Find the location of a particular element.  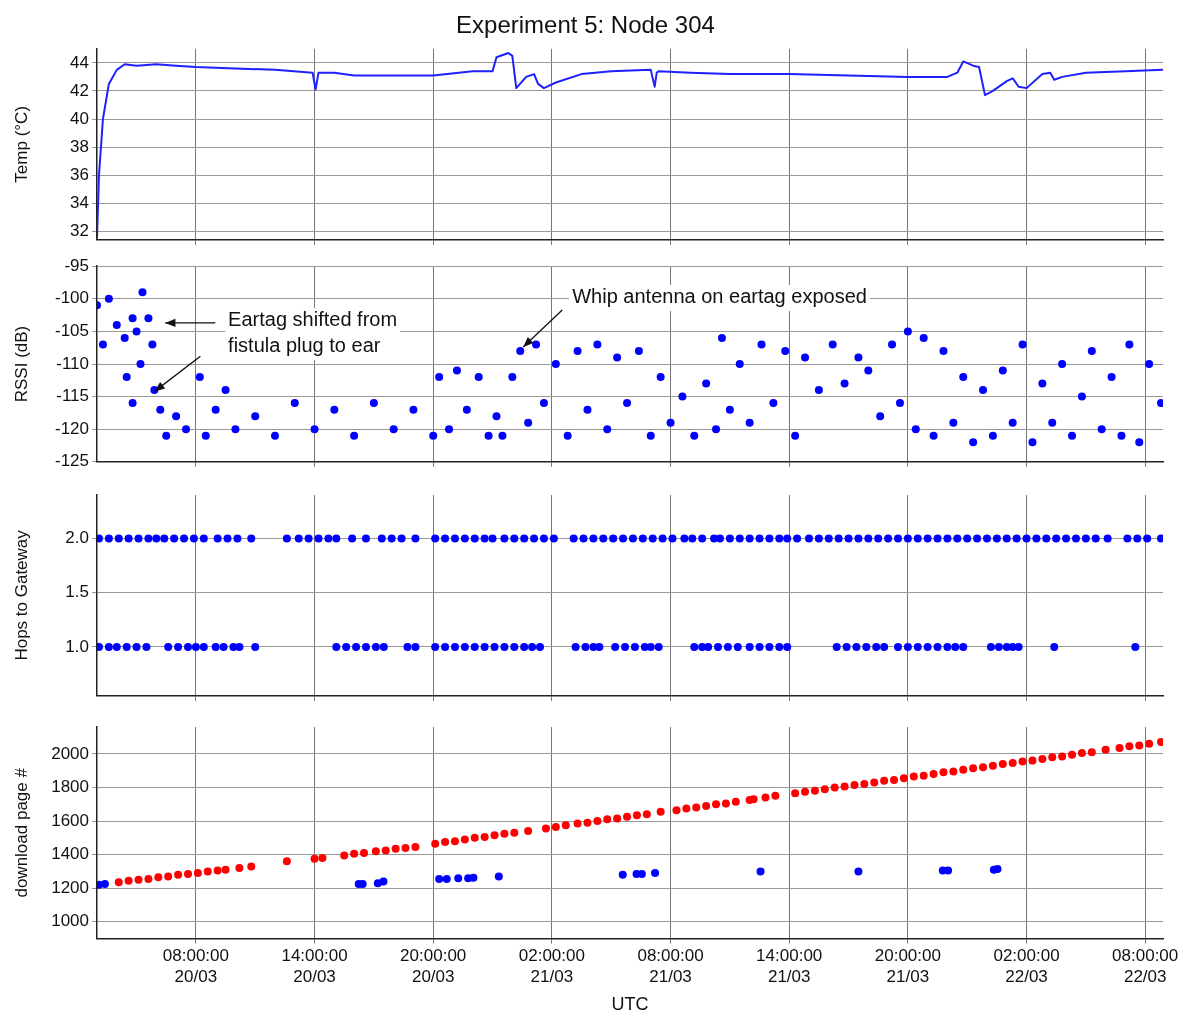

x-tick-label: 08:00:00 22/03 is located at coordinates (1145, 966).